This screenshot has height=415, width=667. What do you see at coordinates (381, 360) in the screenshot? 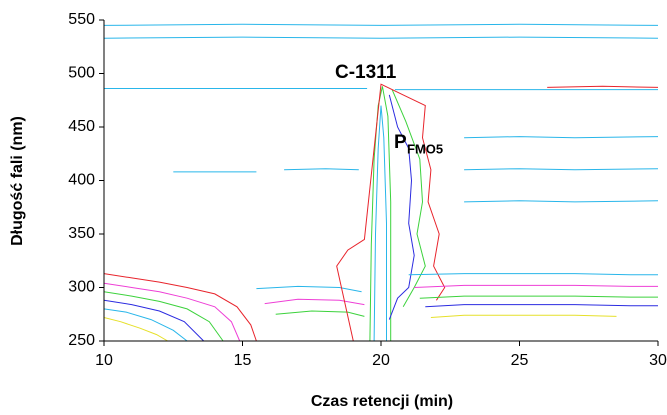
I see `x-tick-label: 20` at bounding box center [381, 360].